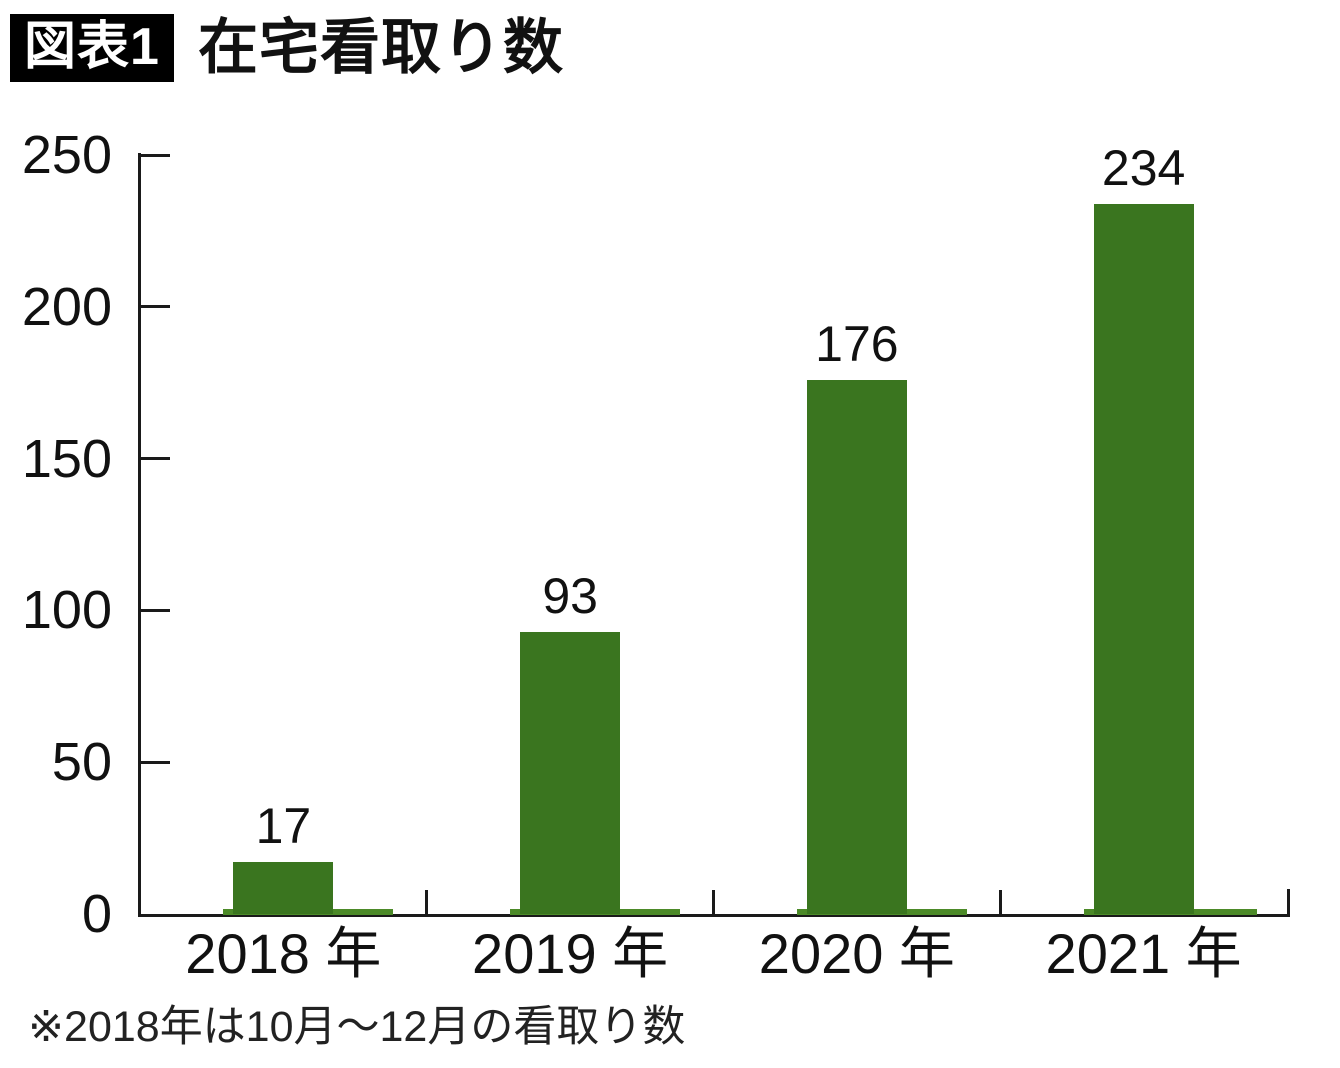  What do you see at coordinates (92, 48) in the screenshot?
I see `figure-number-badge: 図表1` at bounding box center [92, 48].